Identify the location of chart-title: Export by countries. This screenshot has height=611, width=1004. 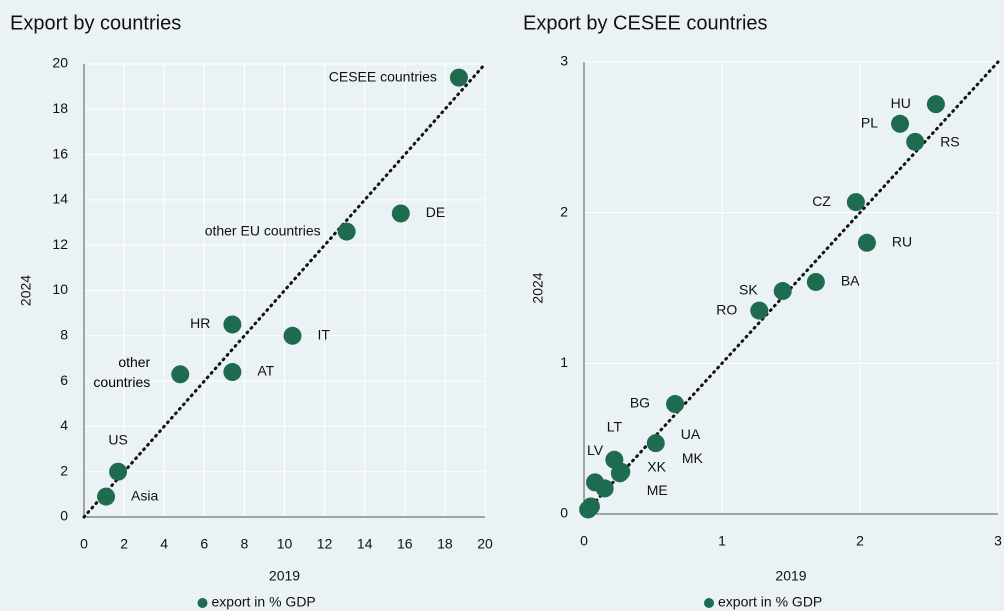
(95, 23).